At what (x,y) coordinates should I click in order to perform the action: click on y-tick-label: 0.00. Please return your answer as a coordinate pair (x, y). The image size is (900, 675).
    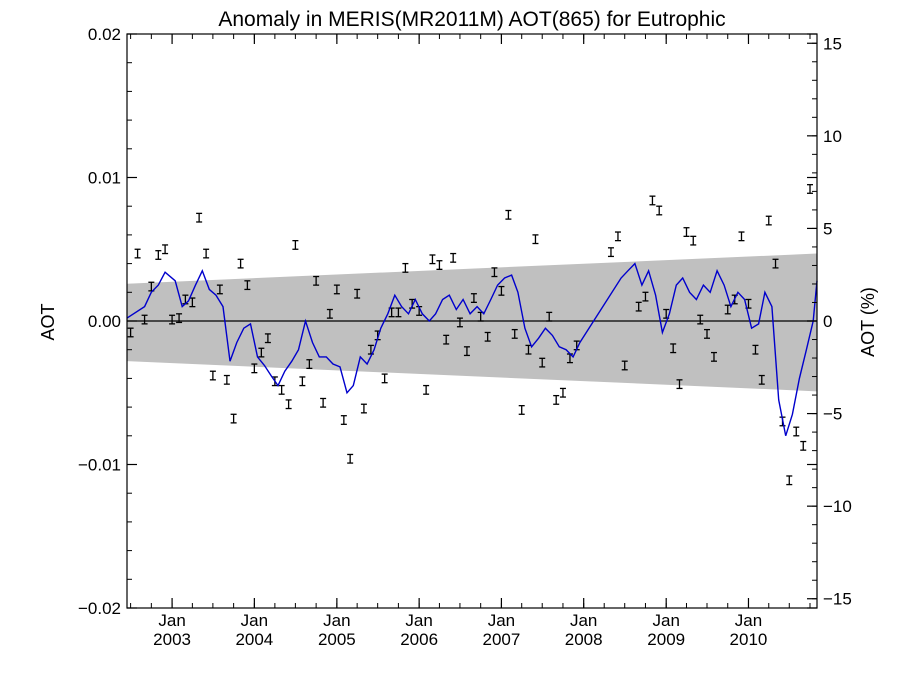
    Looking at the image, I should click on (104, 321).